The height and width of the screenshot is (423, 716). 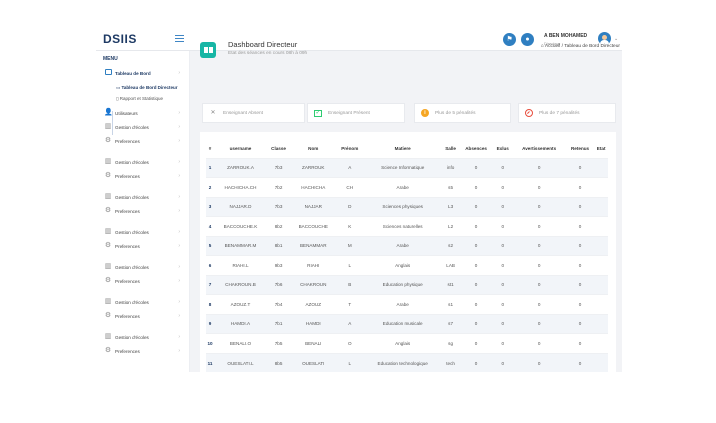 I want to click on table-cell: sg, so click(x=451, y=343).